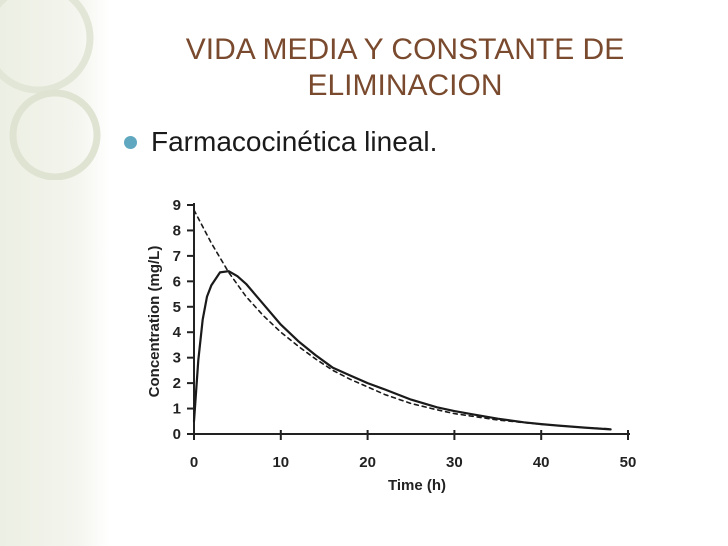 The width and height of the screenshot is (728, 546). I want to click on y-tick-label: 5, so click(177, 307).